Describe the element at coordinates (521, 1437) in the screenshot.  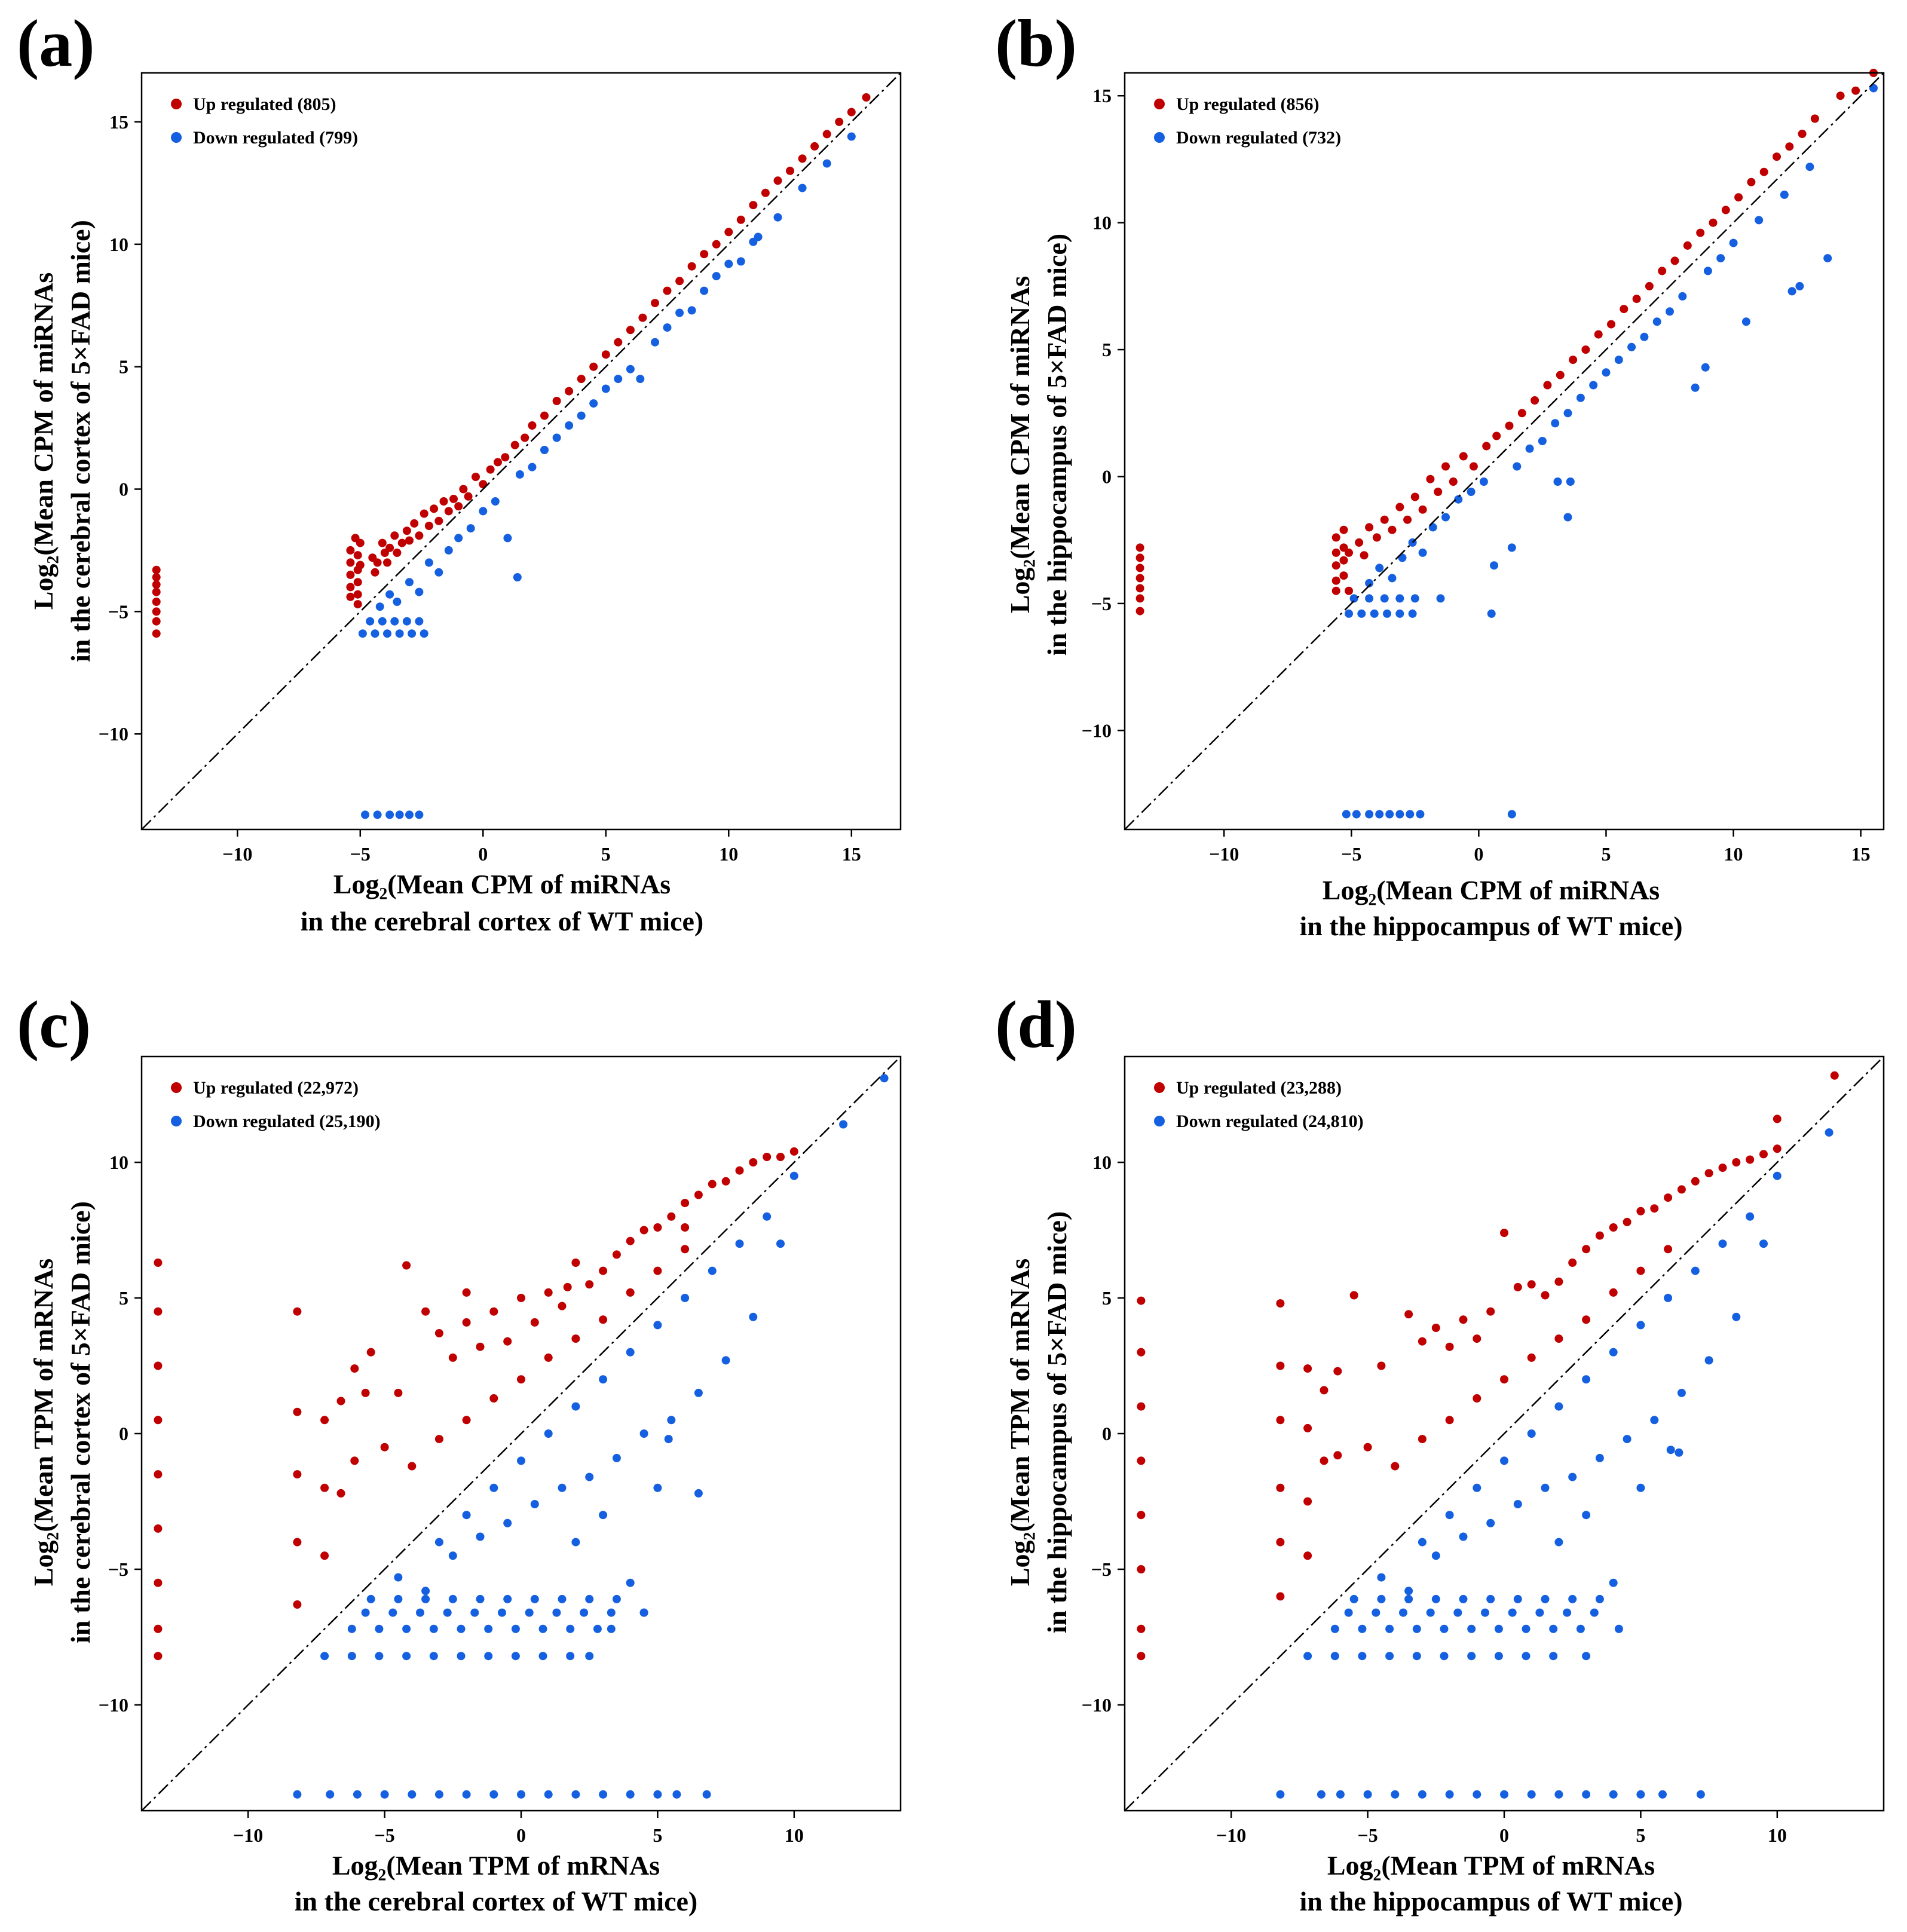
I see `points-c` at that location.